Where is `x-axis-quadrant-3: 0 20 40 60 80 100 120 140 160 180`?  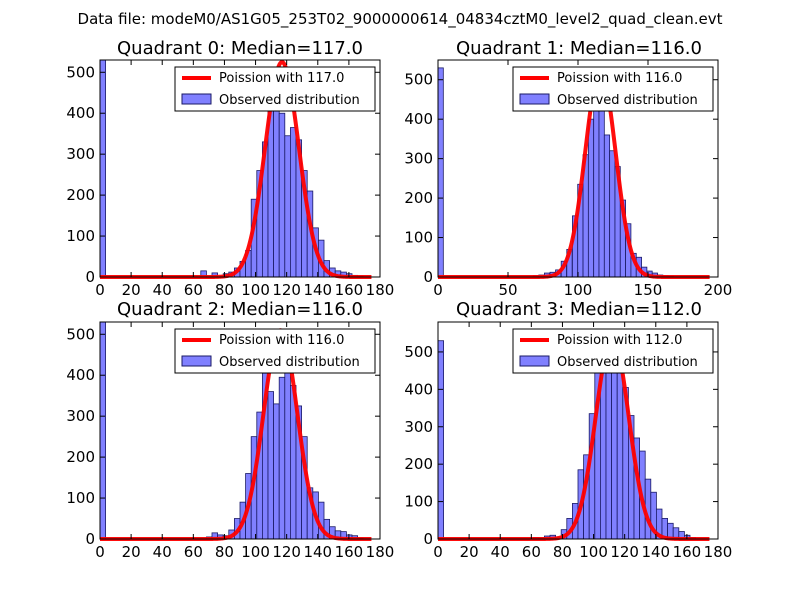 x-axis-quadrant-3: 0 20 40 60 80 100 120 140 160 180 is located at coordinates (582, 441).